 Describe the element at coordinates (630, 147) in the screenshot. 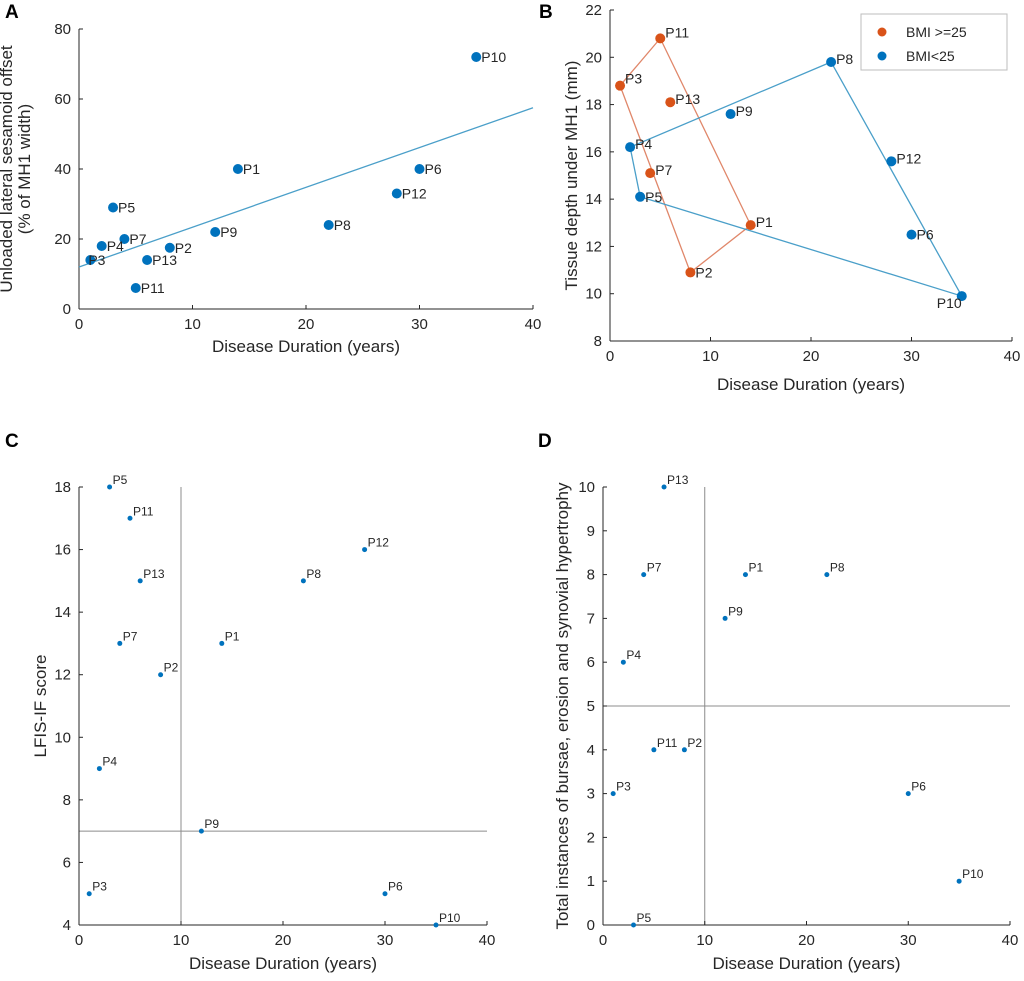

I see `data-point-p4` at that location.